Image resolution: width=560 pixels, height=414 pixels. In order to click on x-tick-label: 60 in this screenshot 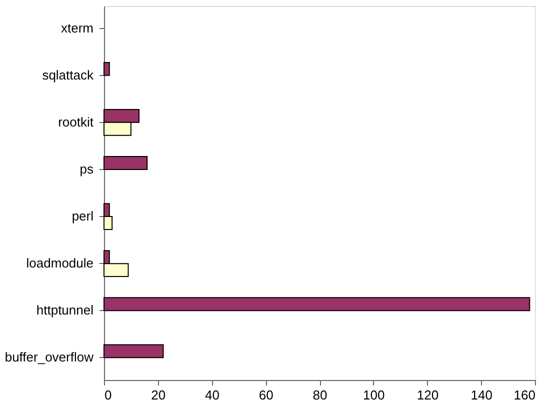, I will do `click(266, 395)`.